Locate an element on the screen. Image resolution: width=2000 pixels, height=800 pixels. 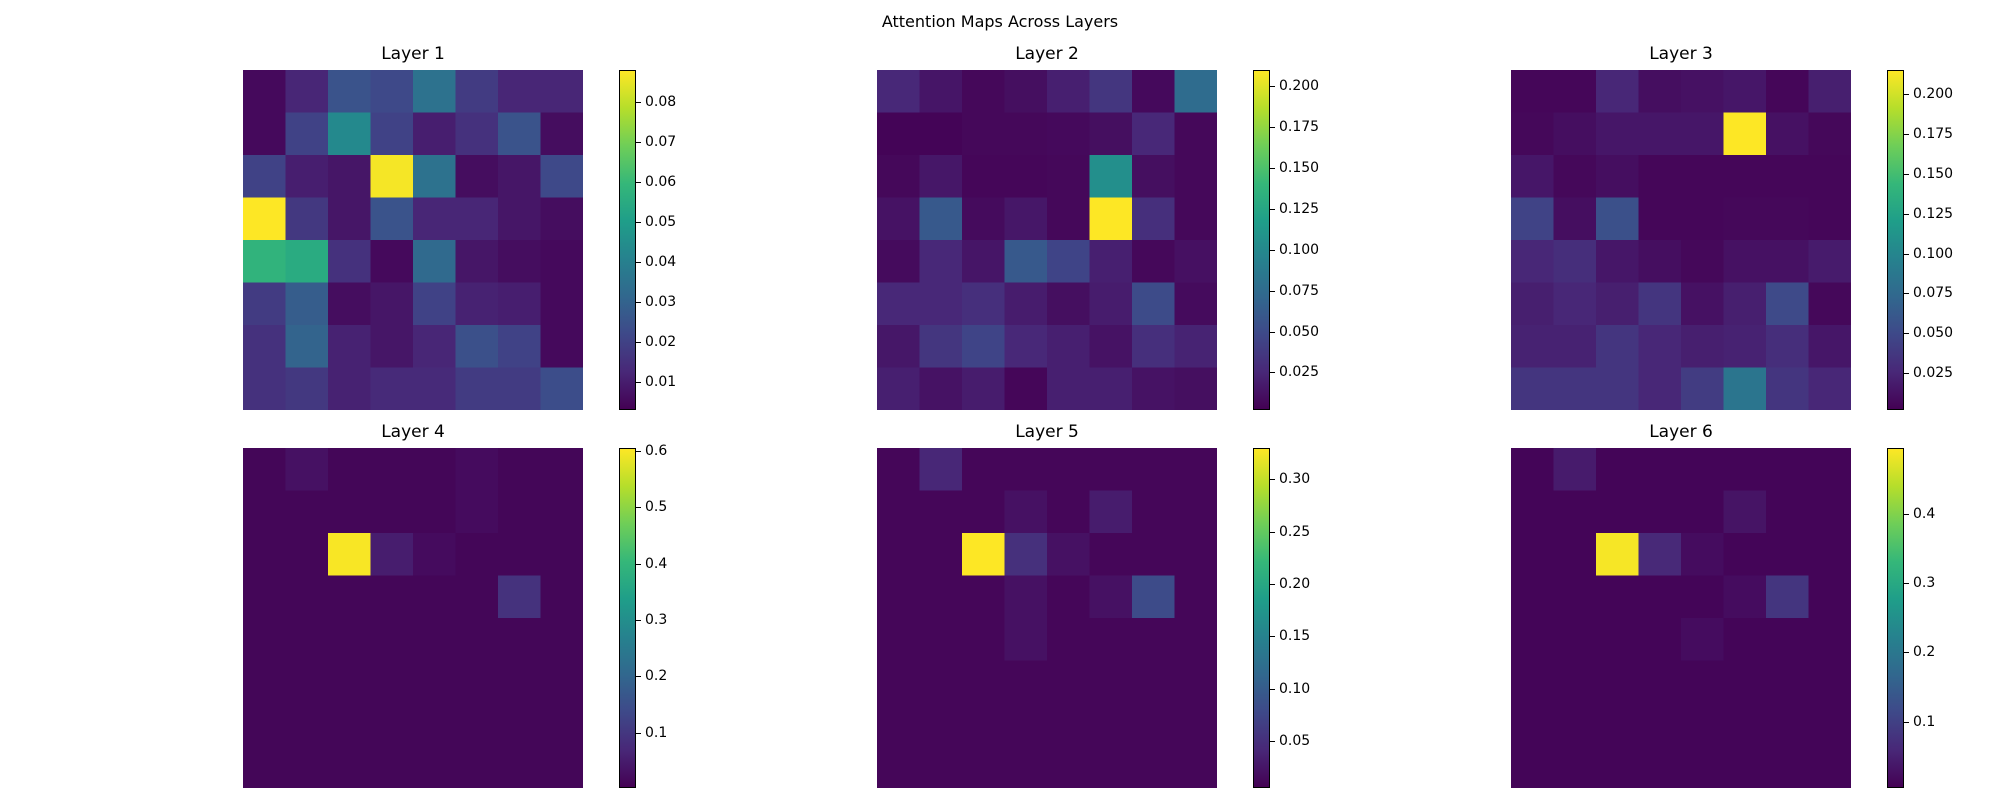
colorbar-ticks: 0.1 0.2 0.3 0.4 0.5 0.6 is located at coordinates (681, 615).